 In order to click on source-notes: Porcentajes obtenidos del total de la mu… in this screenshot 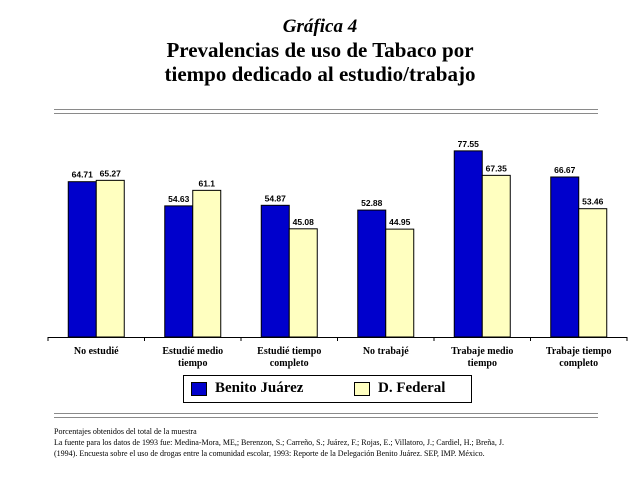, I will do `click(334, 442)`.